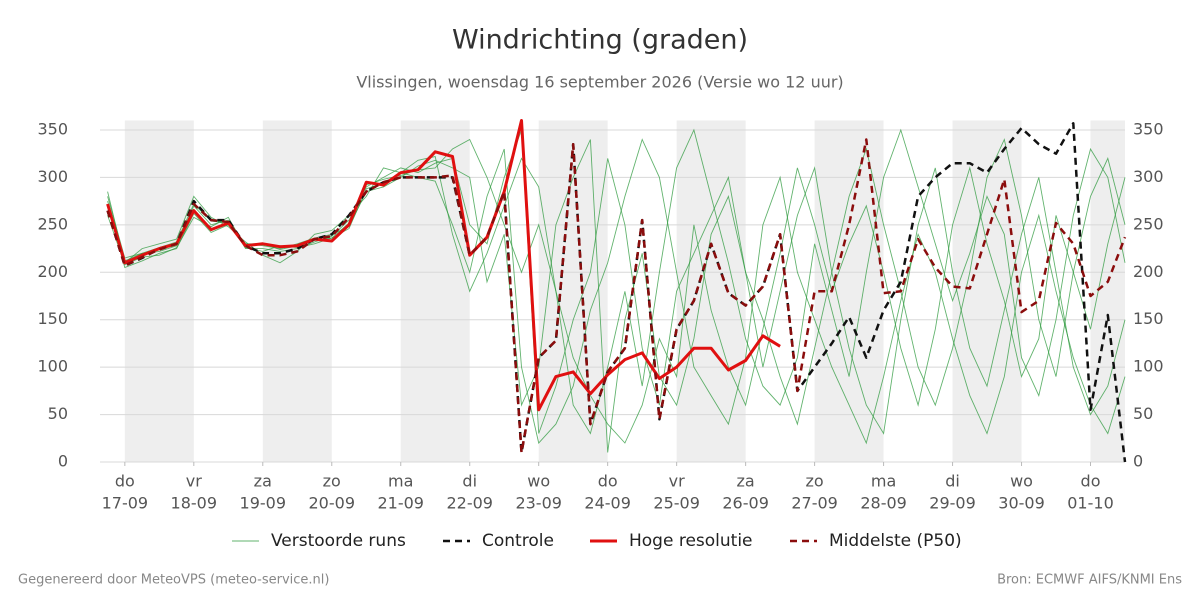  I want to click on x-tick-label: 29-09, so click(952, 503).